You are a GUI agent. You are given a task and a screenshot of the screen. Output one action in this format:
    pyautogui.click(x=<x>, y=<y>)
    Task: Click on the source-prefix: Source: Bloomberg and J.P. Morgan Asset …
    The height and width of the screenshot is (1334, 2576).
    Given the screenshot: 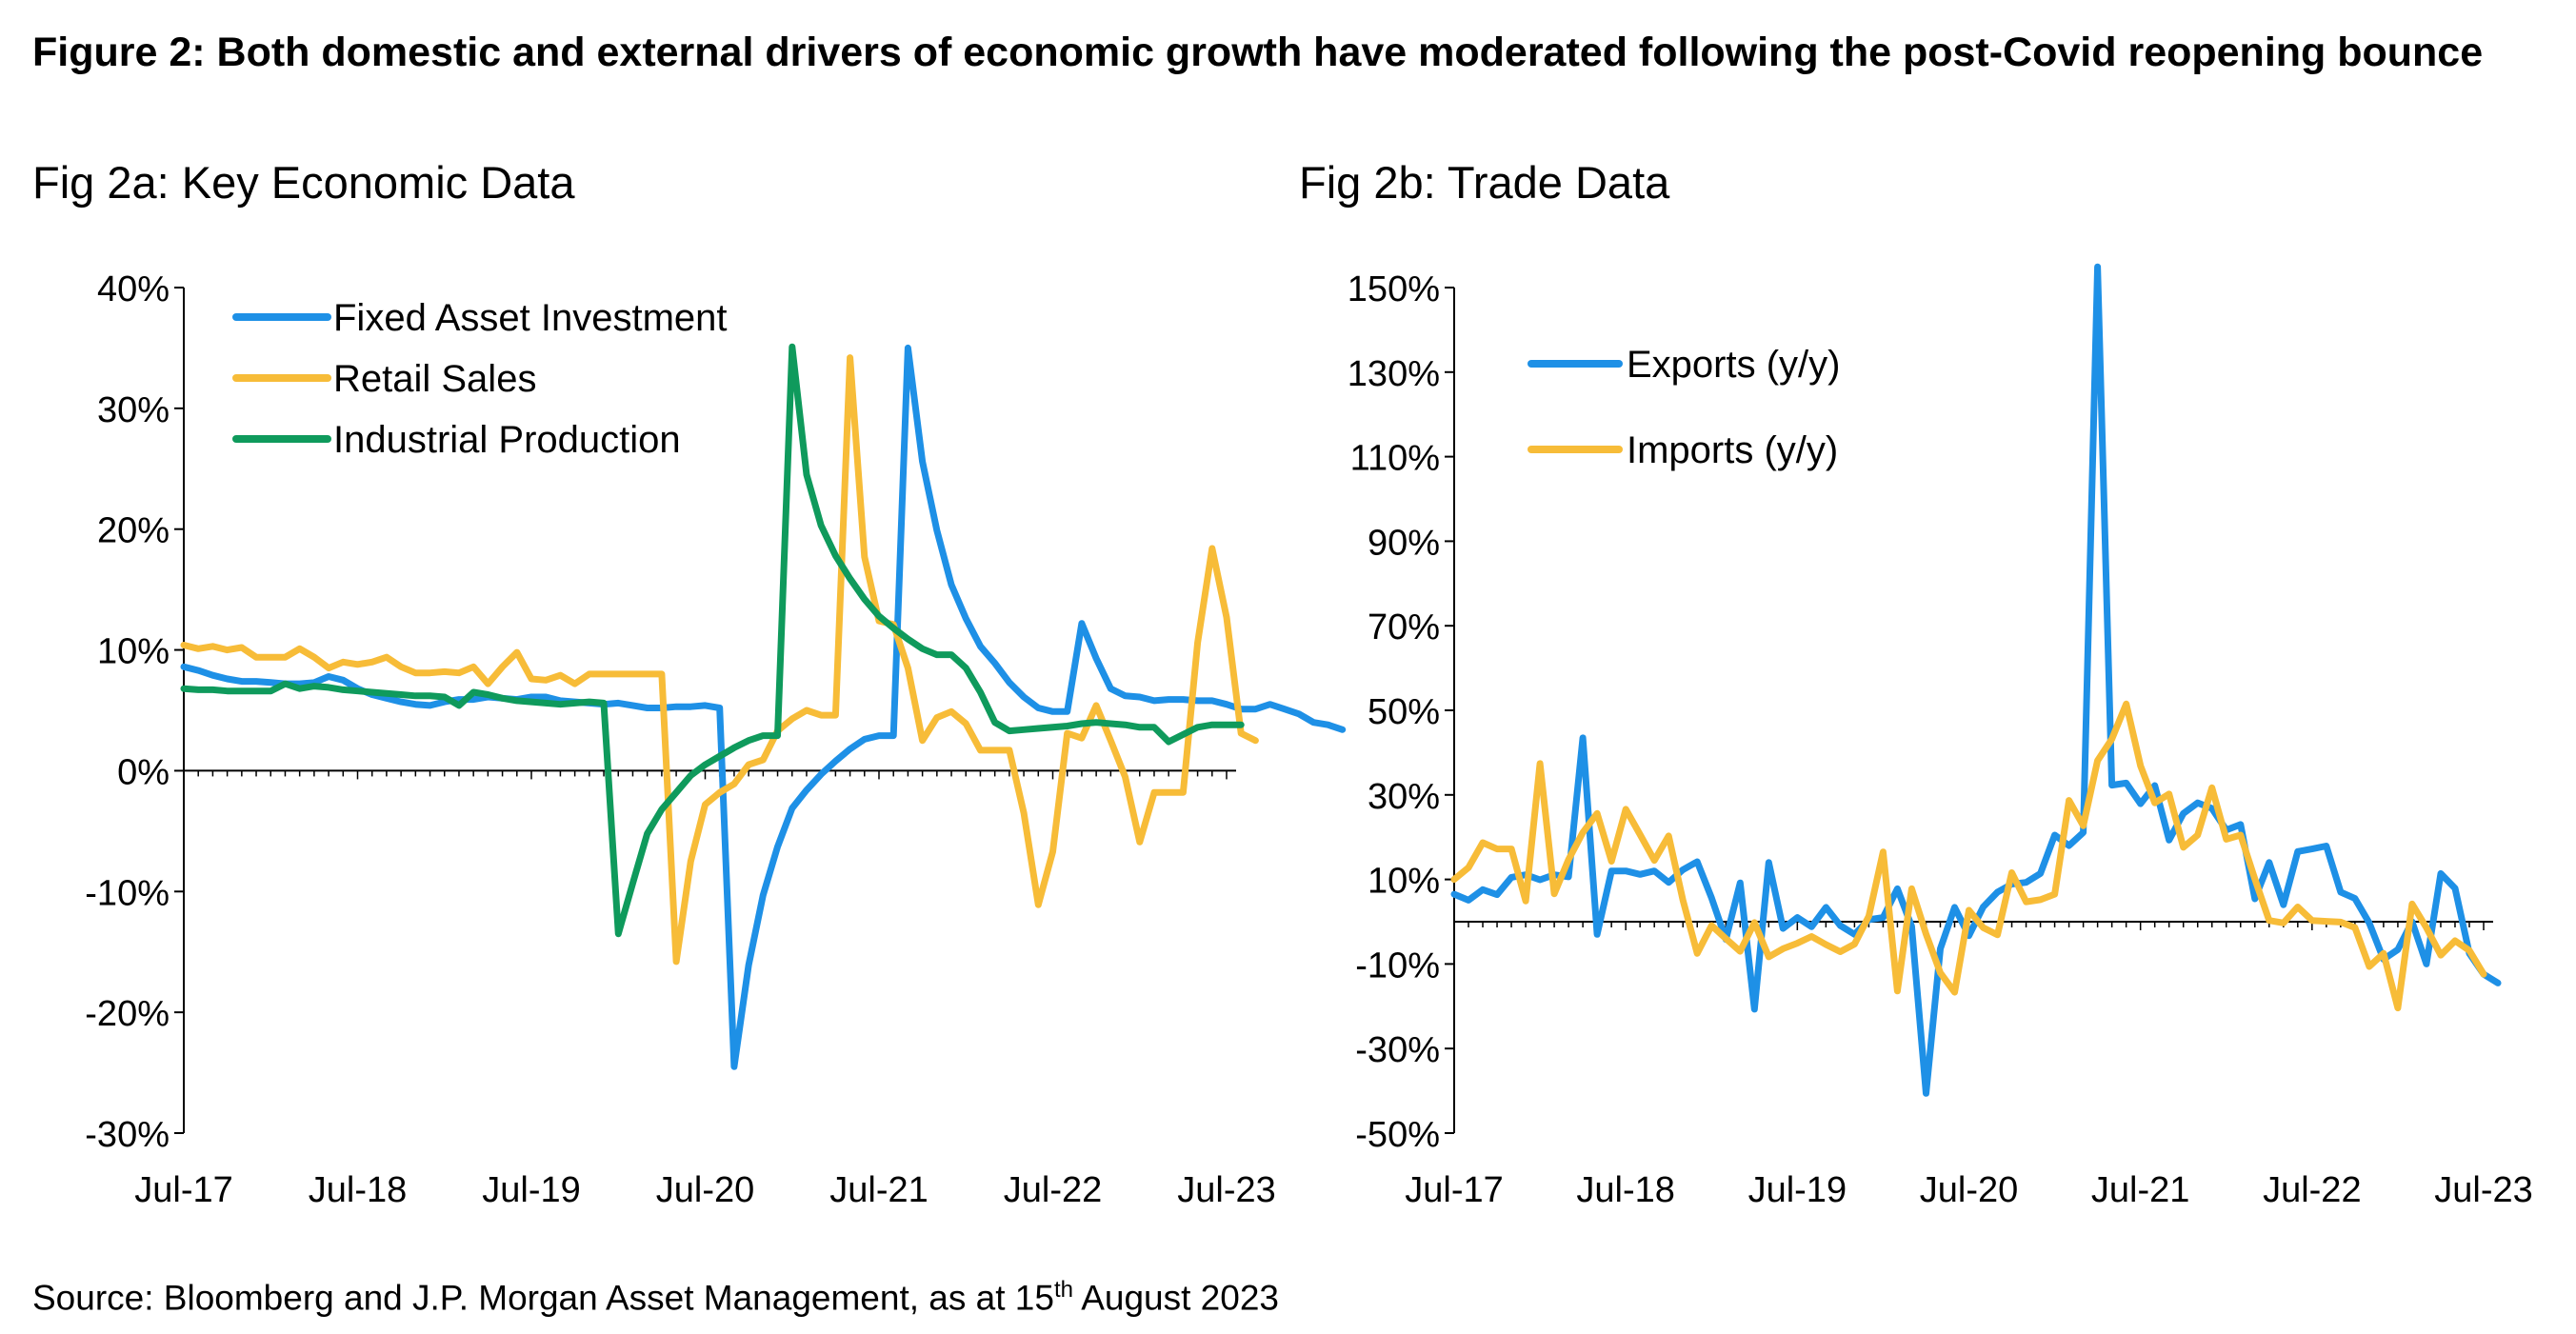 What is the action you would take?
    pyautogui.click(x=543, y=1298)
    